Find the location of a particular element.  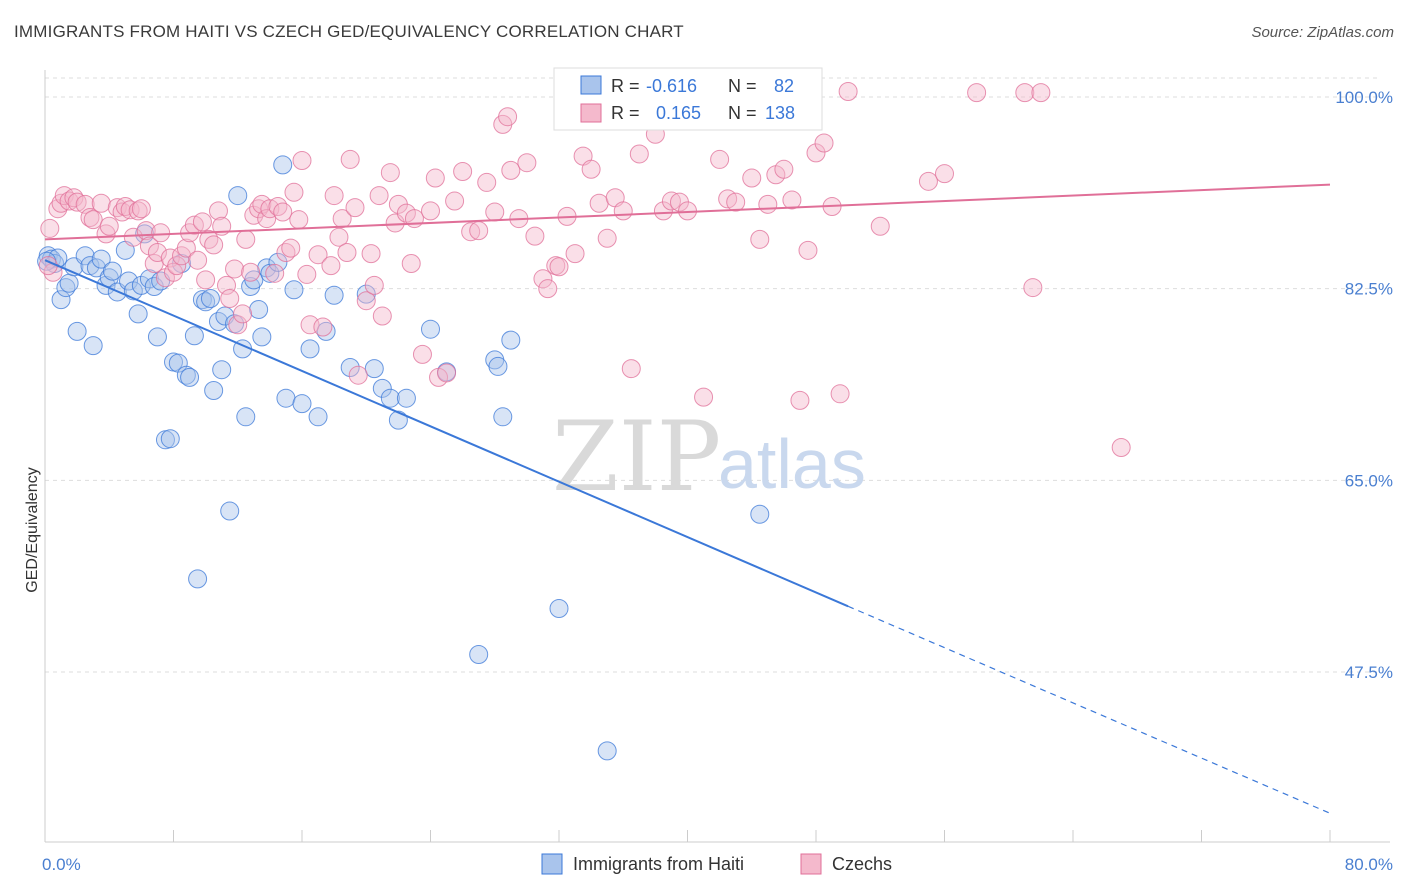

bottom-legend-label-haiti: Immigrants from Haiti is located at coordinates (658, 864).